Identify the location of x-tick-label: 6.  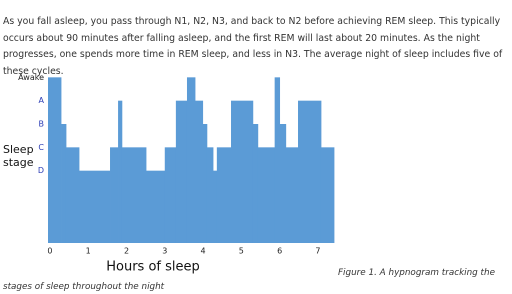
(279, 251).